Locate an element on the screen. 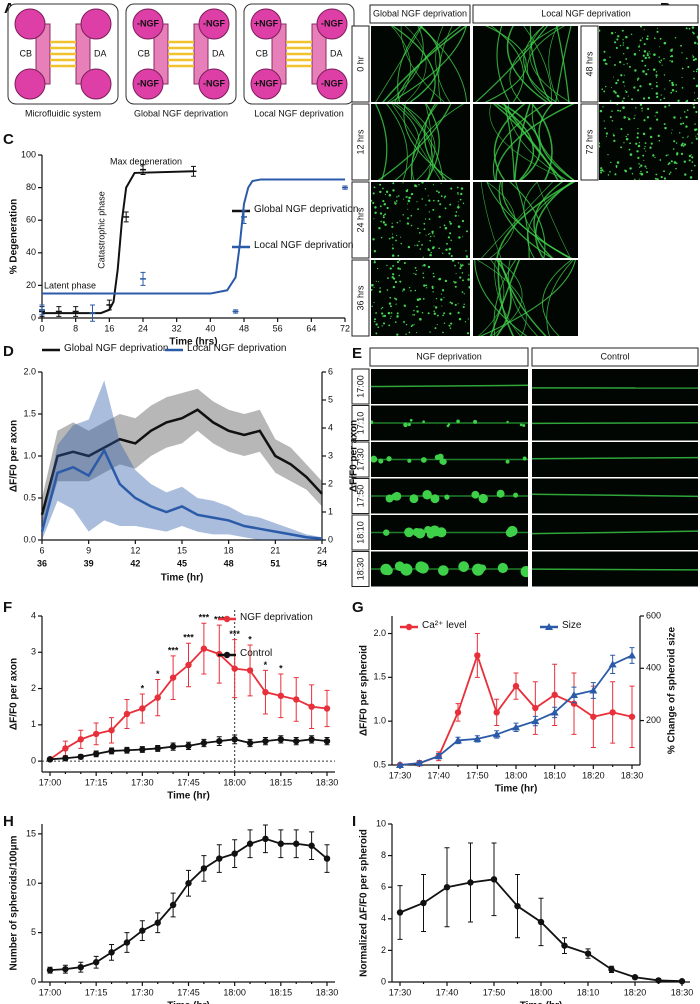  ngf-label: -NGF is located at coordinates (148, 23).